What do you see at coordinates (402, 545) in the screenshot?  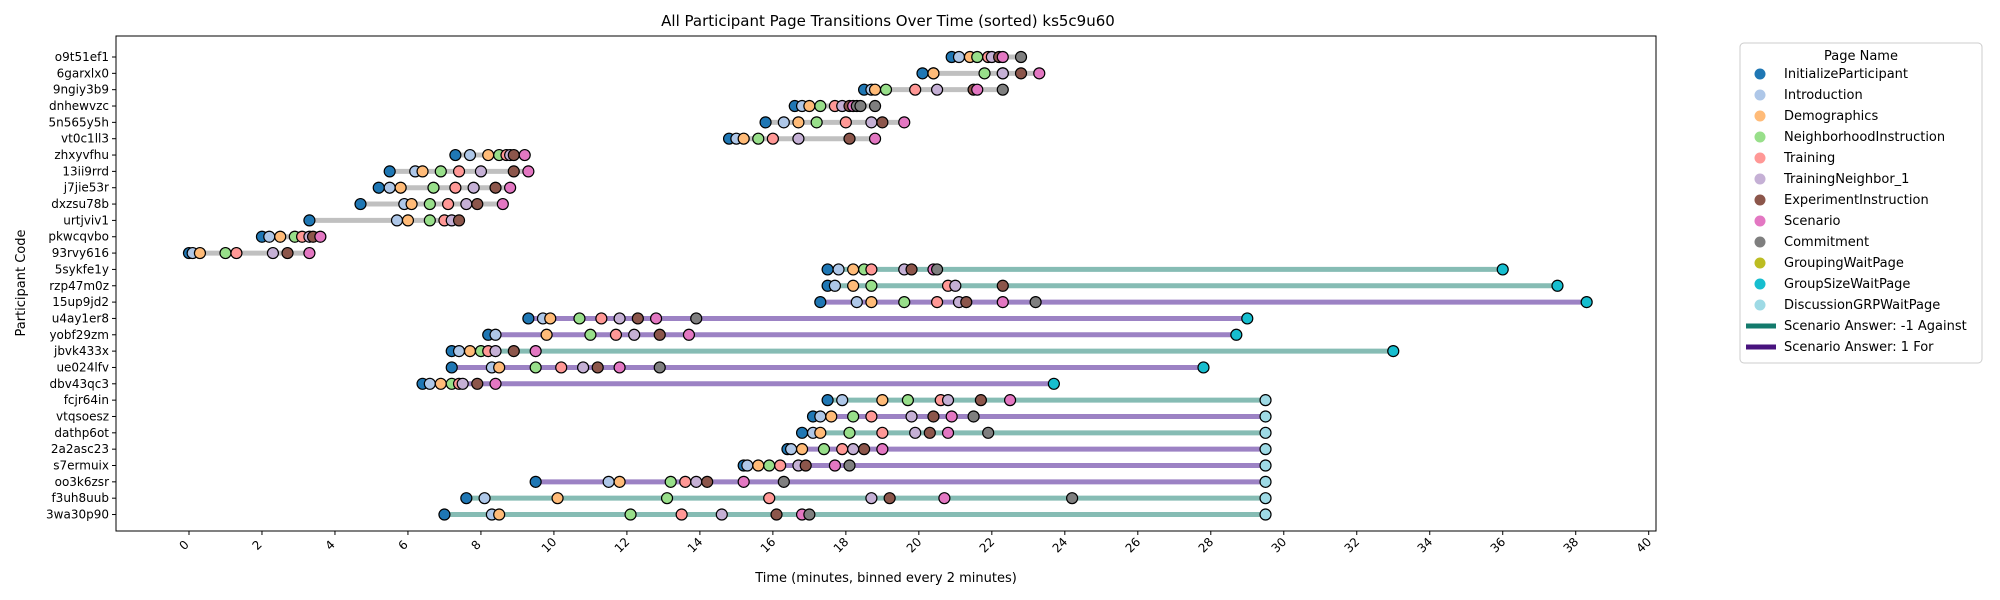 I see `x-tick-label: 6` at bounding box center [402, 545].